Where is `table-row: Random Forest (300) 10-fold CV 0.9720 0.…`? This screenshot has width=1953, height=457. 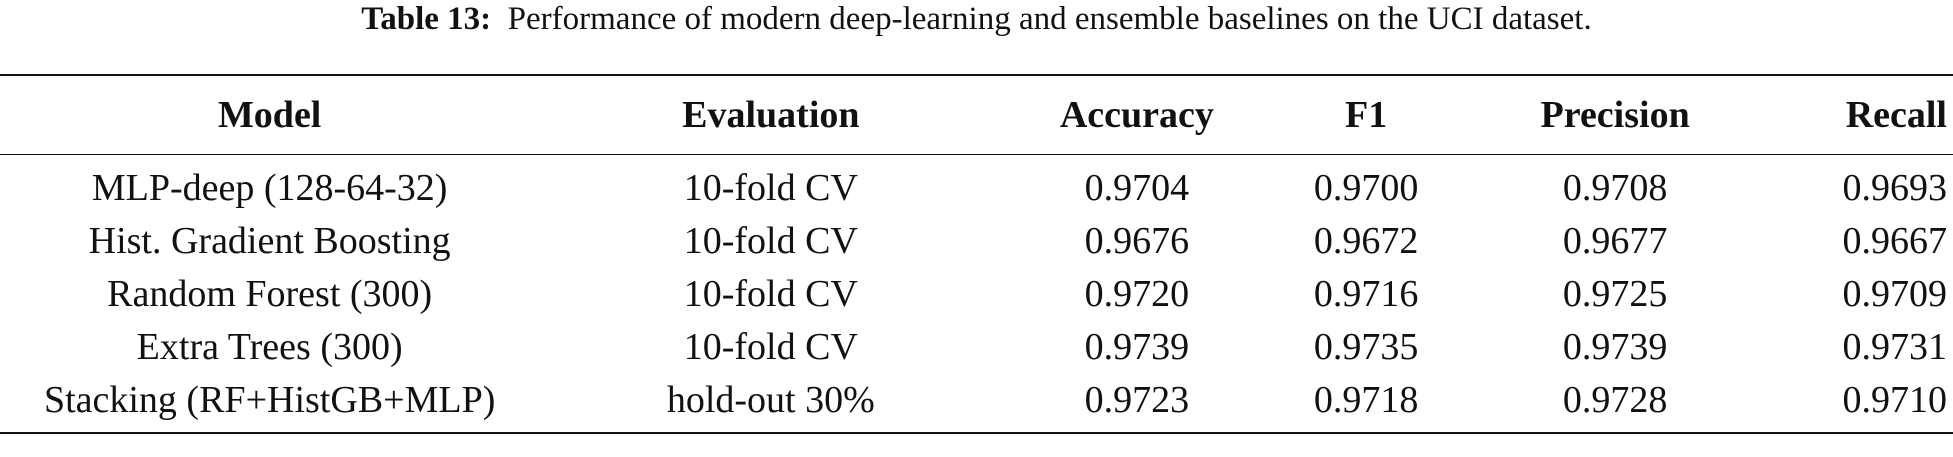
table-row: Random Forest (300) 10-fold CV 0.9720 0.… is located at coordinates (976, 293).